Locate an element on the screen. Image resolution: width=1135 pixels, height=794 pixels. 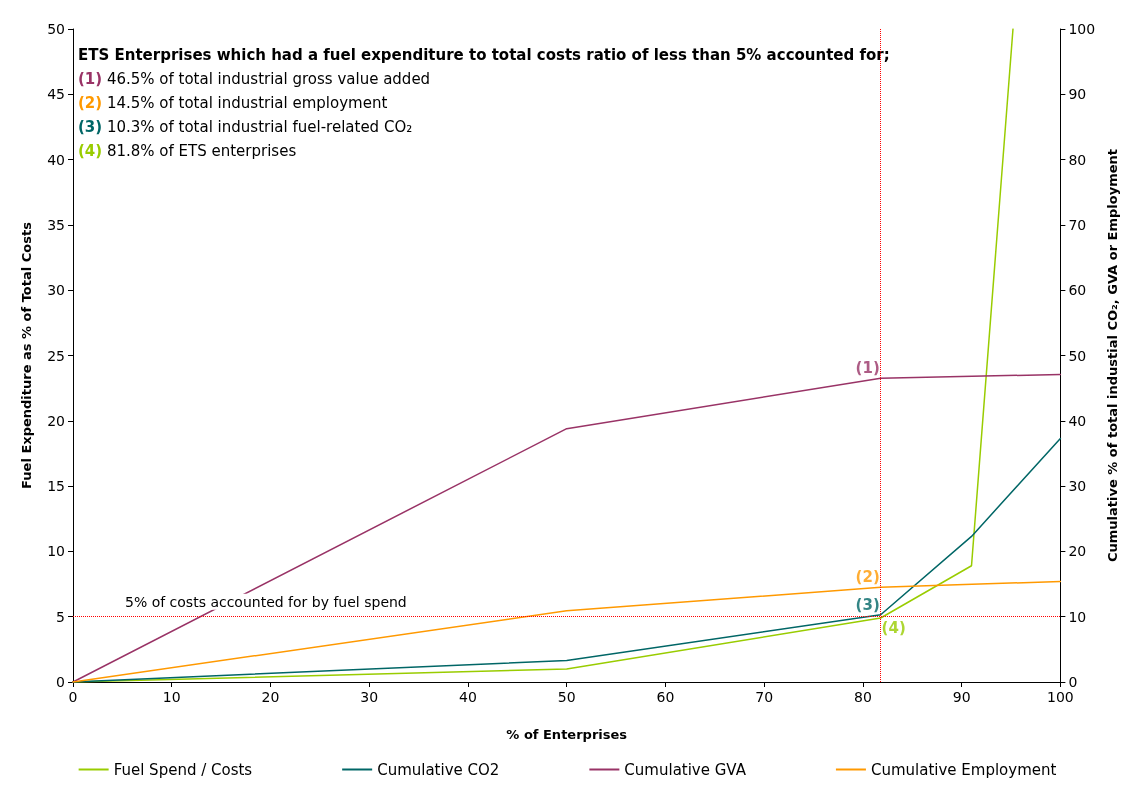
x-tick-label: 10 is located at coordinates (171, 697).